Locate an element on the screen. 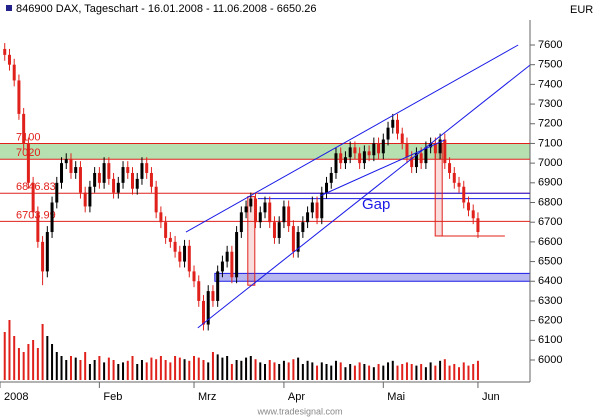 Image resolution: width=595 pixels, height=419 pixels. x-tick-label: Feb is located at coordinates (112, 397).